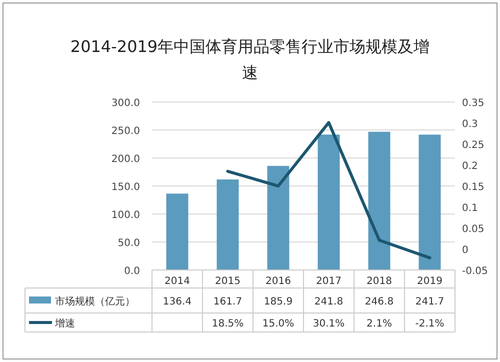 This screenshot has width=500, height=362. I want to click on data-label: 241.7, so click(429, 302).